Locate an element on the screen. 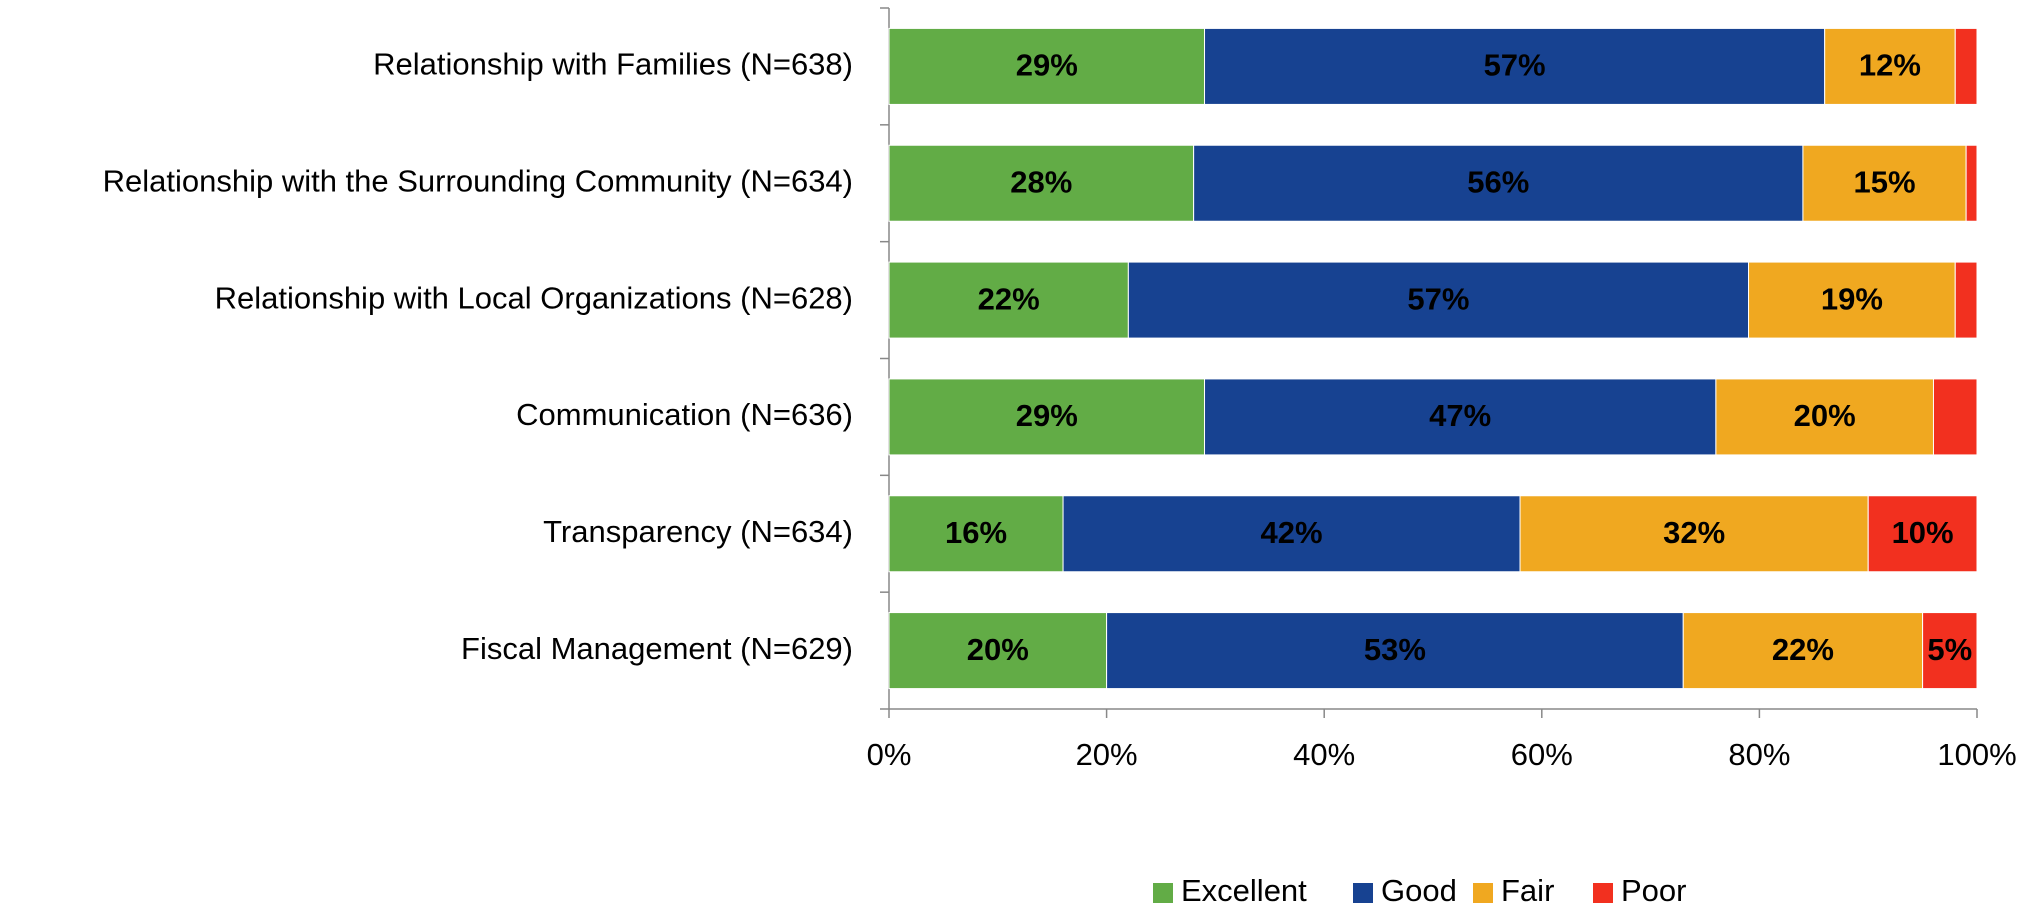 The width and height of the screenshot is (2030, 906). category-label: Communication (N=636) is located at coordinates (684, 414).